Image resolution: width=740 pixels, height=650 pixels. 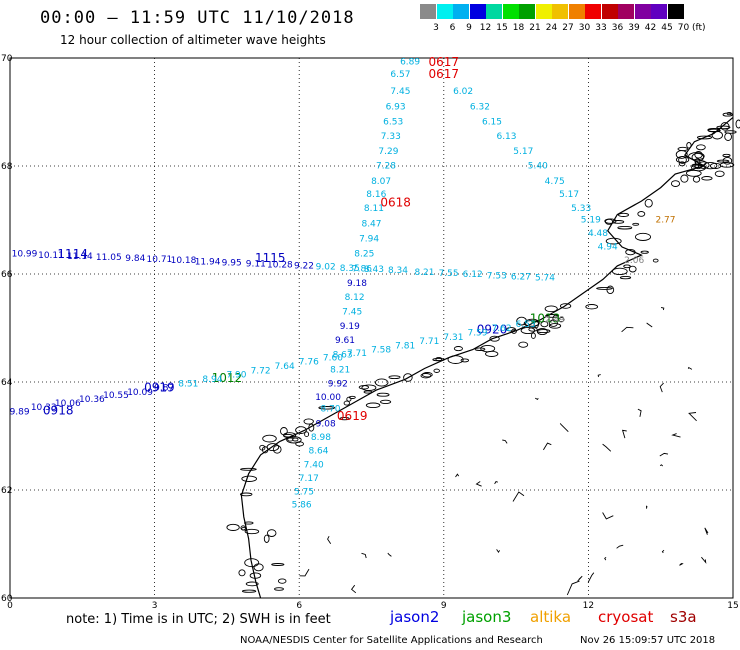 I want to click on wave-height-label: 7.86, so click(x=362, y=269).